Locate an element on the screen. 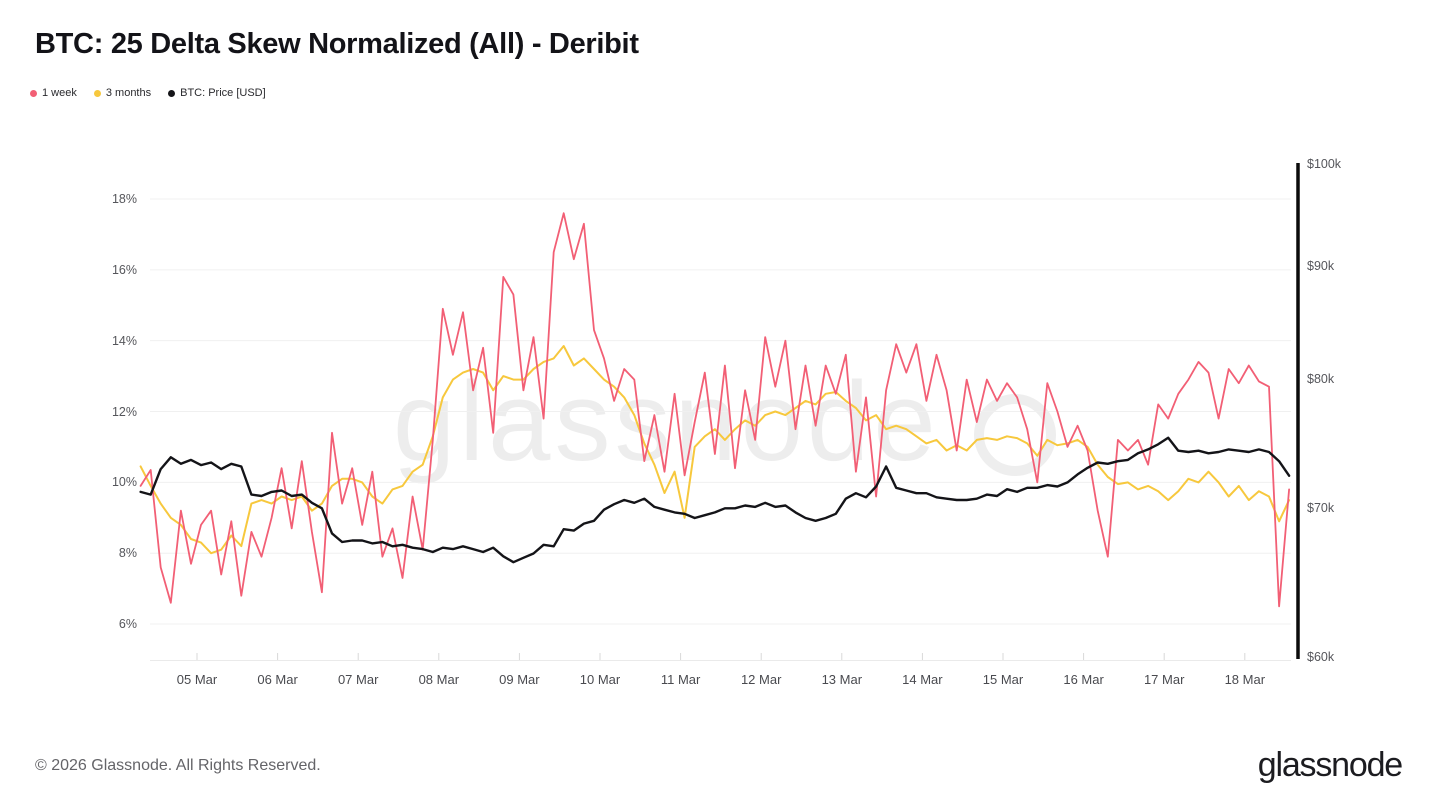 This screenshot has width=1440, height=810. x-axis-label-08-mar: 08 Mar is located at coordinates (439, 679).